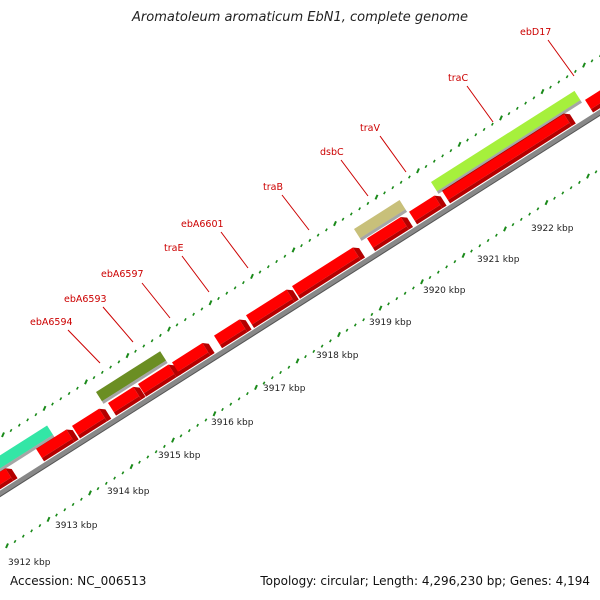 The image size is (600, 600). I want to click on kbp-label: 3921 kbp, so click(498, 260).